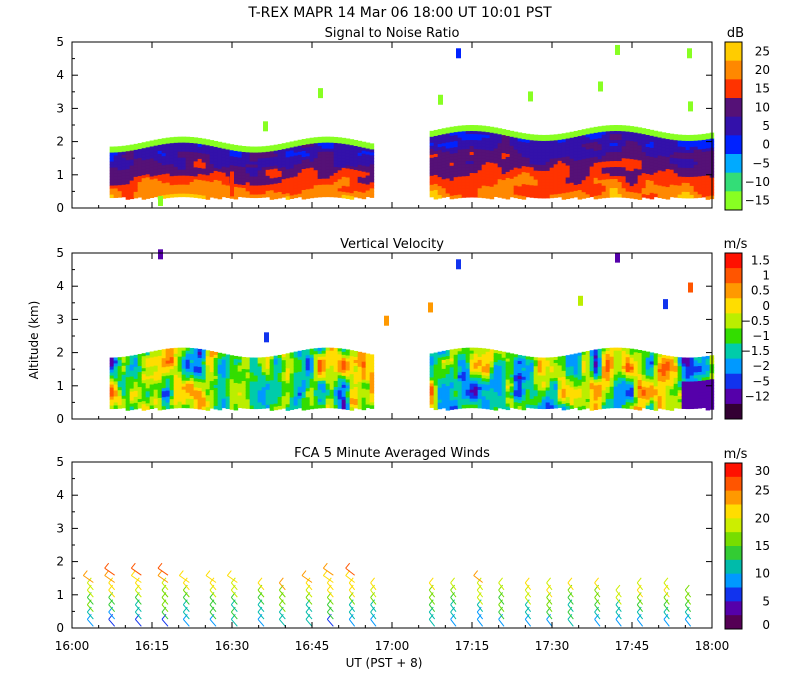 Image resolution: width=800 pixels, height=700 pixels. Describe the element at coordinates (552, 646) in the screenshot. I see `x-tick-label: 17:30` at that location.